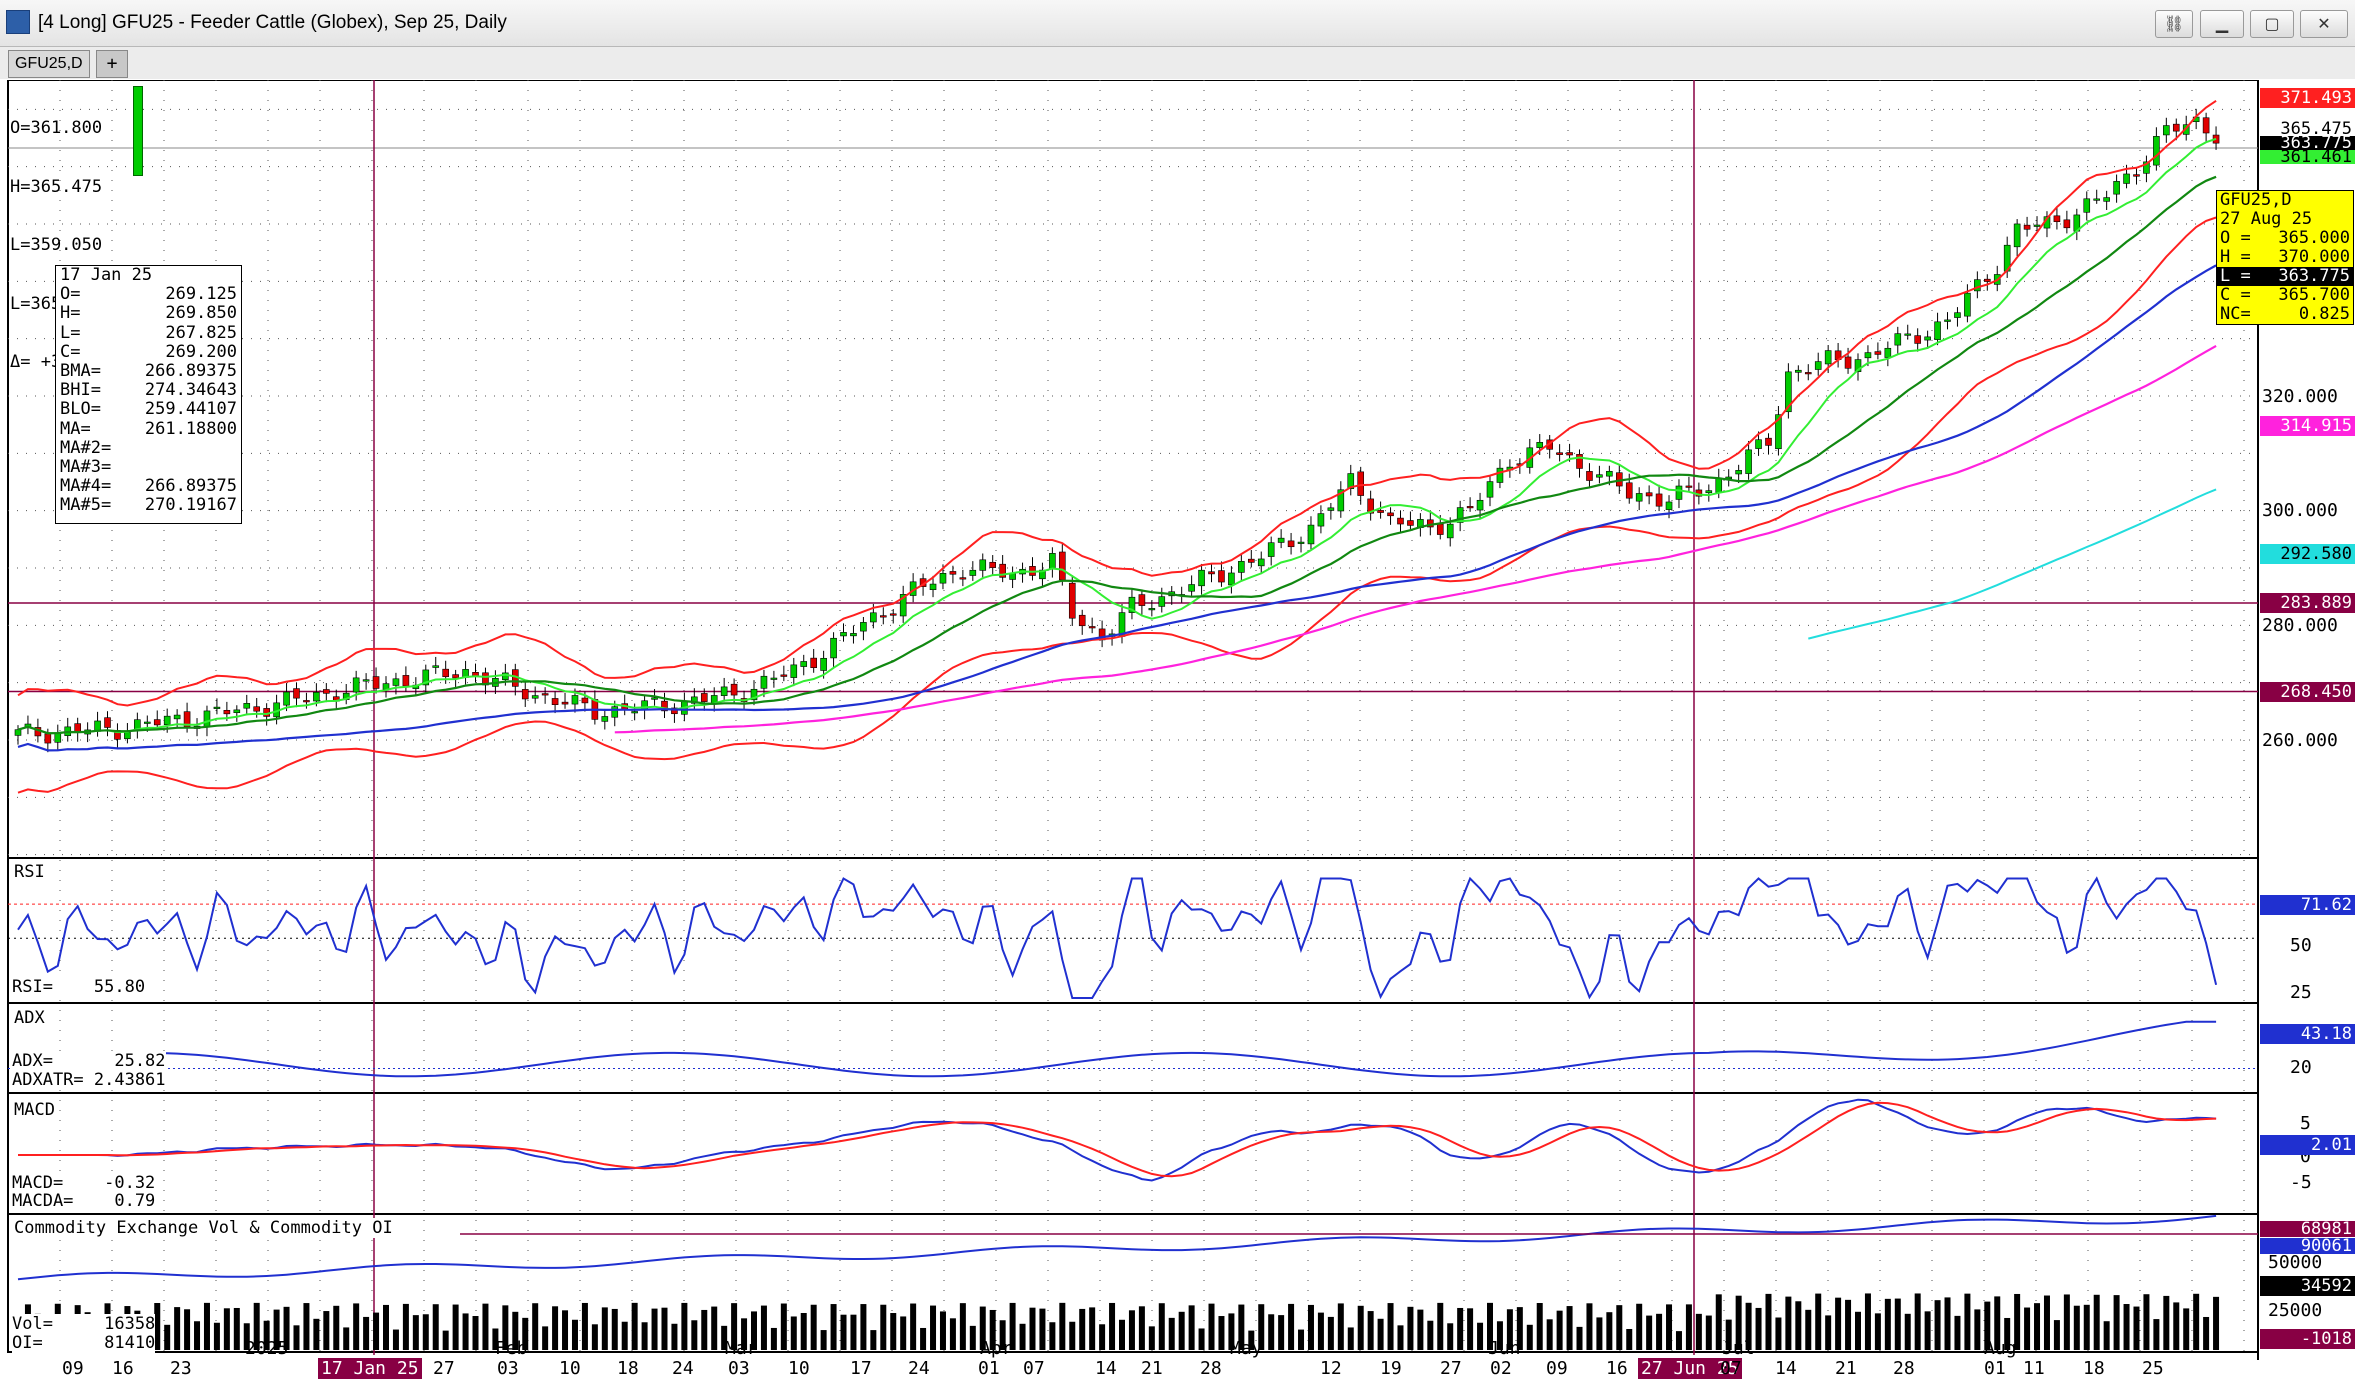 Image resolution: width=2355 pixels, height=1393 pixels. What do you see at coordinates (2285, 238) in the screenshot?
I see `tooltip-row: O = 365.000` at bounding box center [2285, 238].